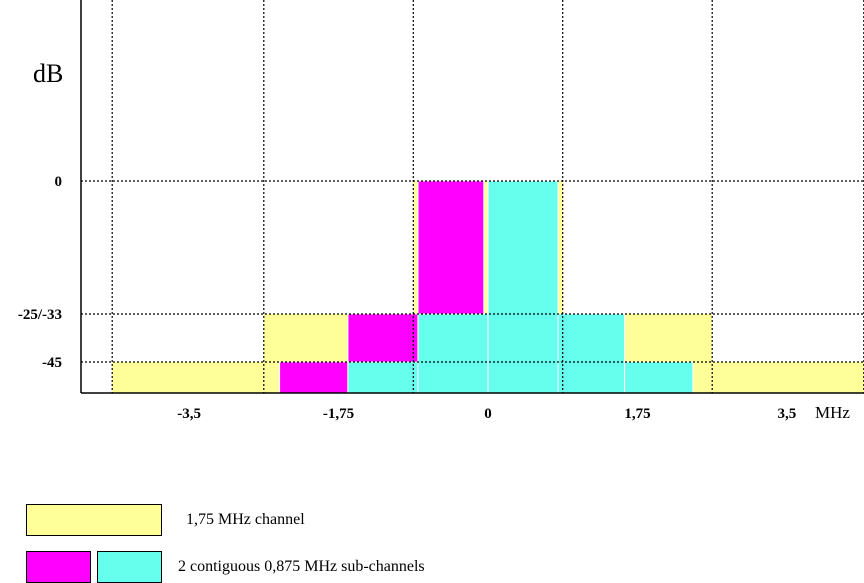  I want to click on legend-swatch-channel, so click(94, 520).